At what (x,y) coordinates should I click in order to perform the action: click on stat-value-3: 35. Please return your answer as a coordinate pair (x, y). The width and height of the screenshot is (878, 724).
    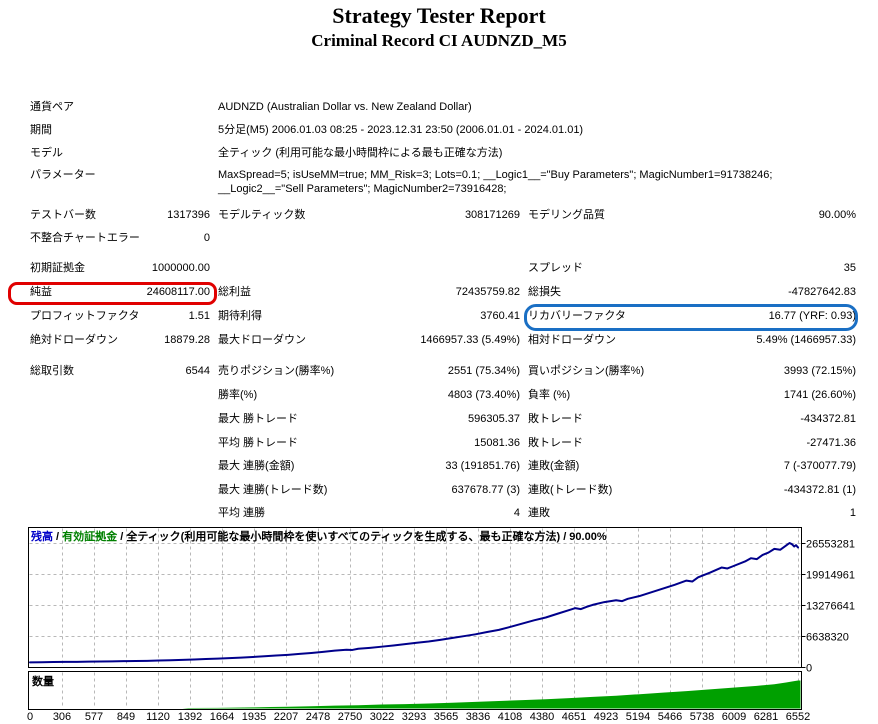
    Looking at the image, I should click on (849, 268).